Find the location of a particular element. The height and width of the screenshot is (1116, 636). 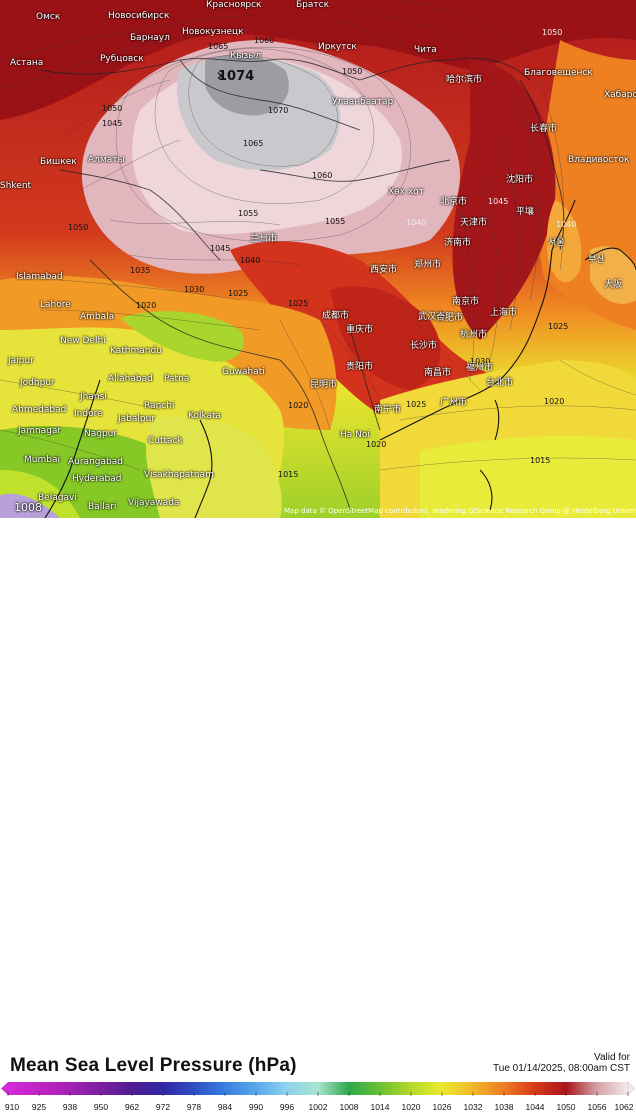

city-label: 부산 is located at coordinates (596, 260).